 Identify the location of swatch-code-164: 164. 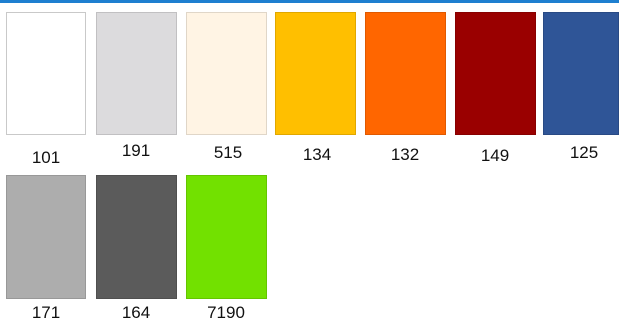
(136, 312).